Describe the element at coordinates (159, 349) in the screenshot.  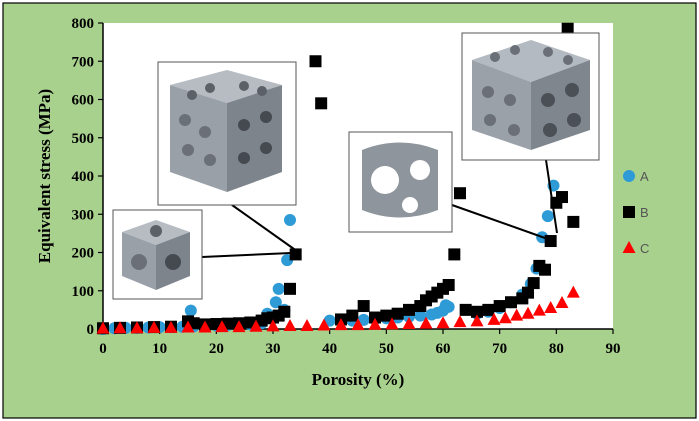
I see `x-tick-label: 10` at that location.